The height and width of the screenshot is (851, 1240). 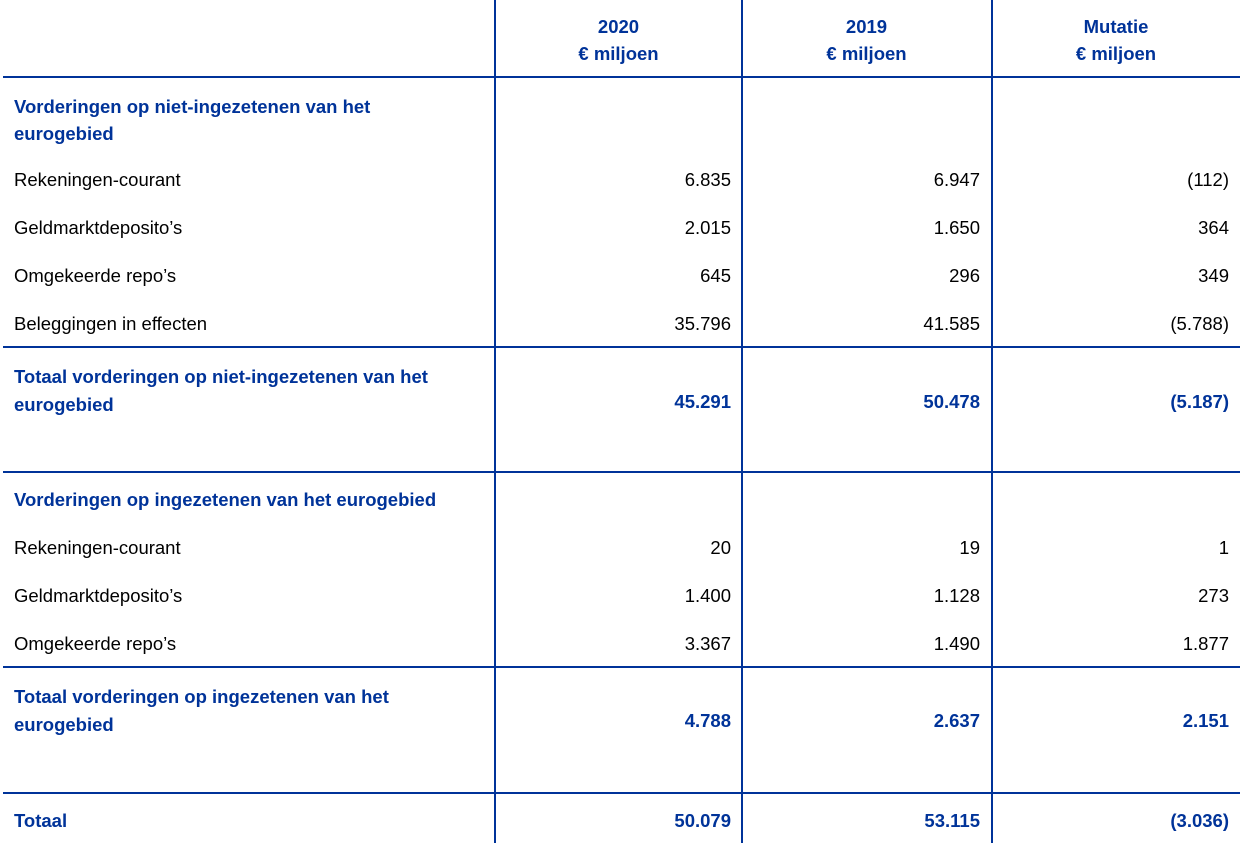 What do you see at coordinates (1116, 26) in the screenshot?
I see `column-year: Mutatie` at bounding box center [1116, 26].